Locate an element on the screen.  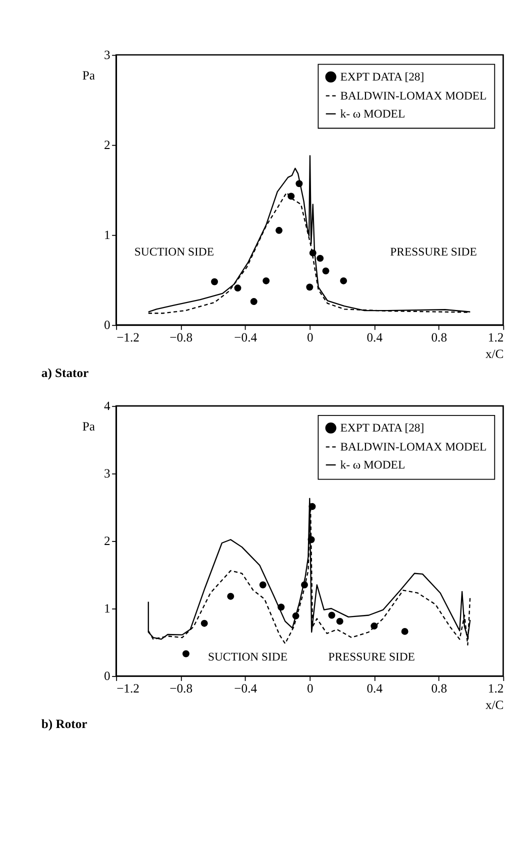
text: a) Stator is located at coordinates (65, 373).